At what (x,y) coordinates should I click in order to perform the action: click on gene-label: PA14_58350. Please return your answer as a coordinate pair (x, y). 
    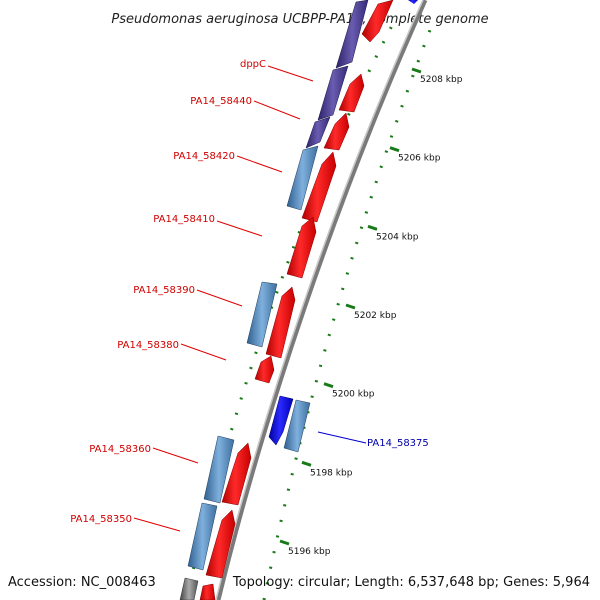
    Looking at the image, I should click on (101, 519).